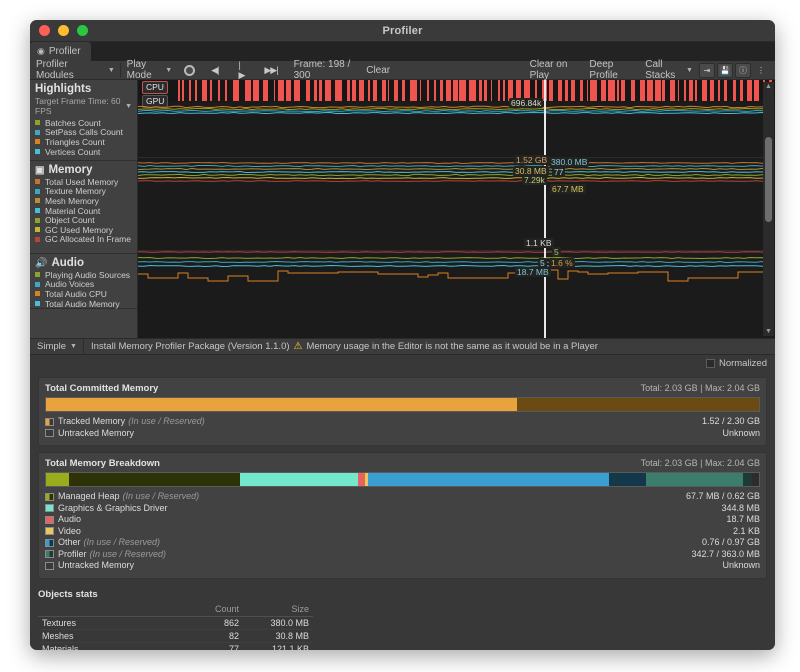  What do you see at coordinates (212, 610) in the screenshot?
I see `header-count: Count` at bounding box center [212, 610].